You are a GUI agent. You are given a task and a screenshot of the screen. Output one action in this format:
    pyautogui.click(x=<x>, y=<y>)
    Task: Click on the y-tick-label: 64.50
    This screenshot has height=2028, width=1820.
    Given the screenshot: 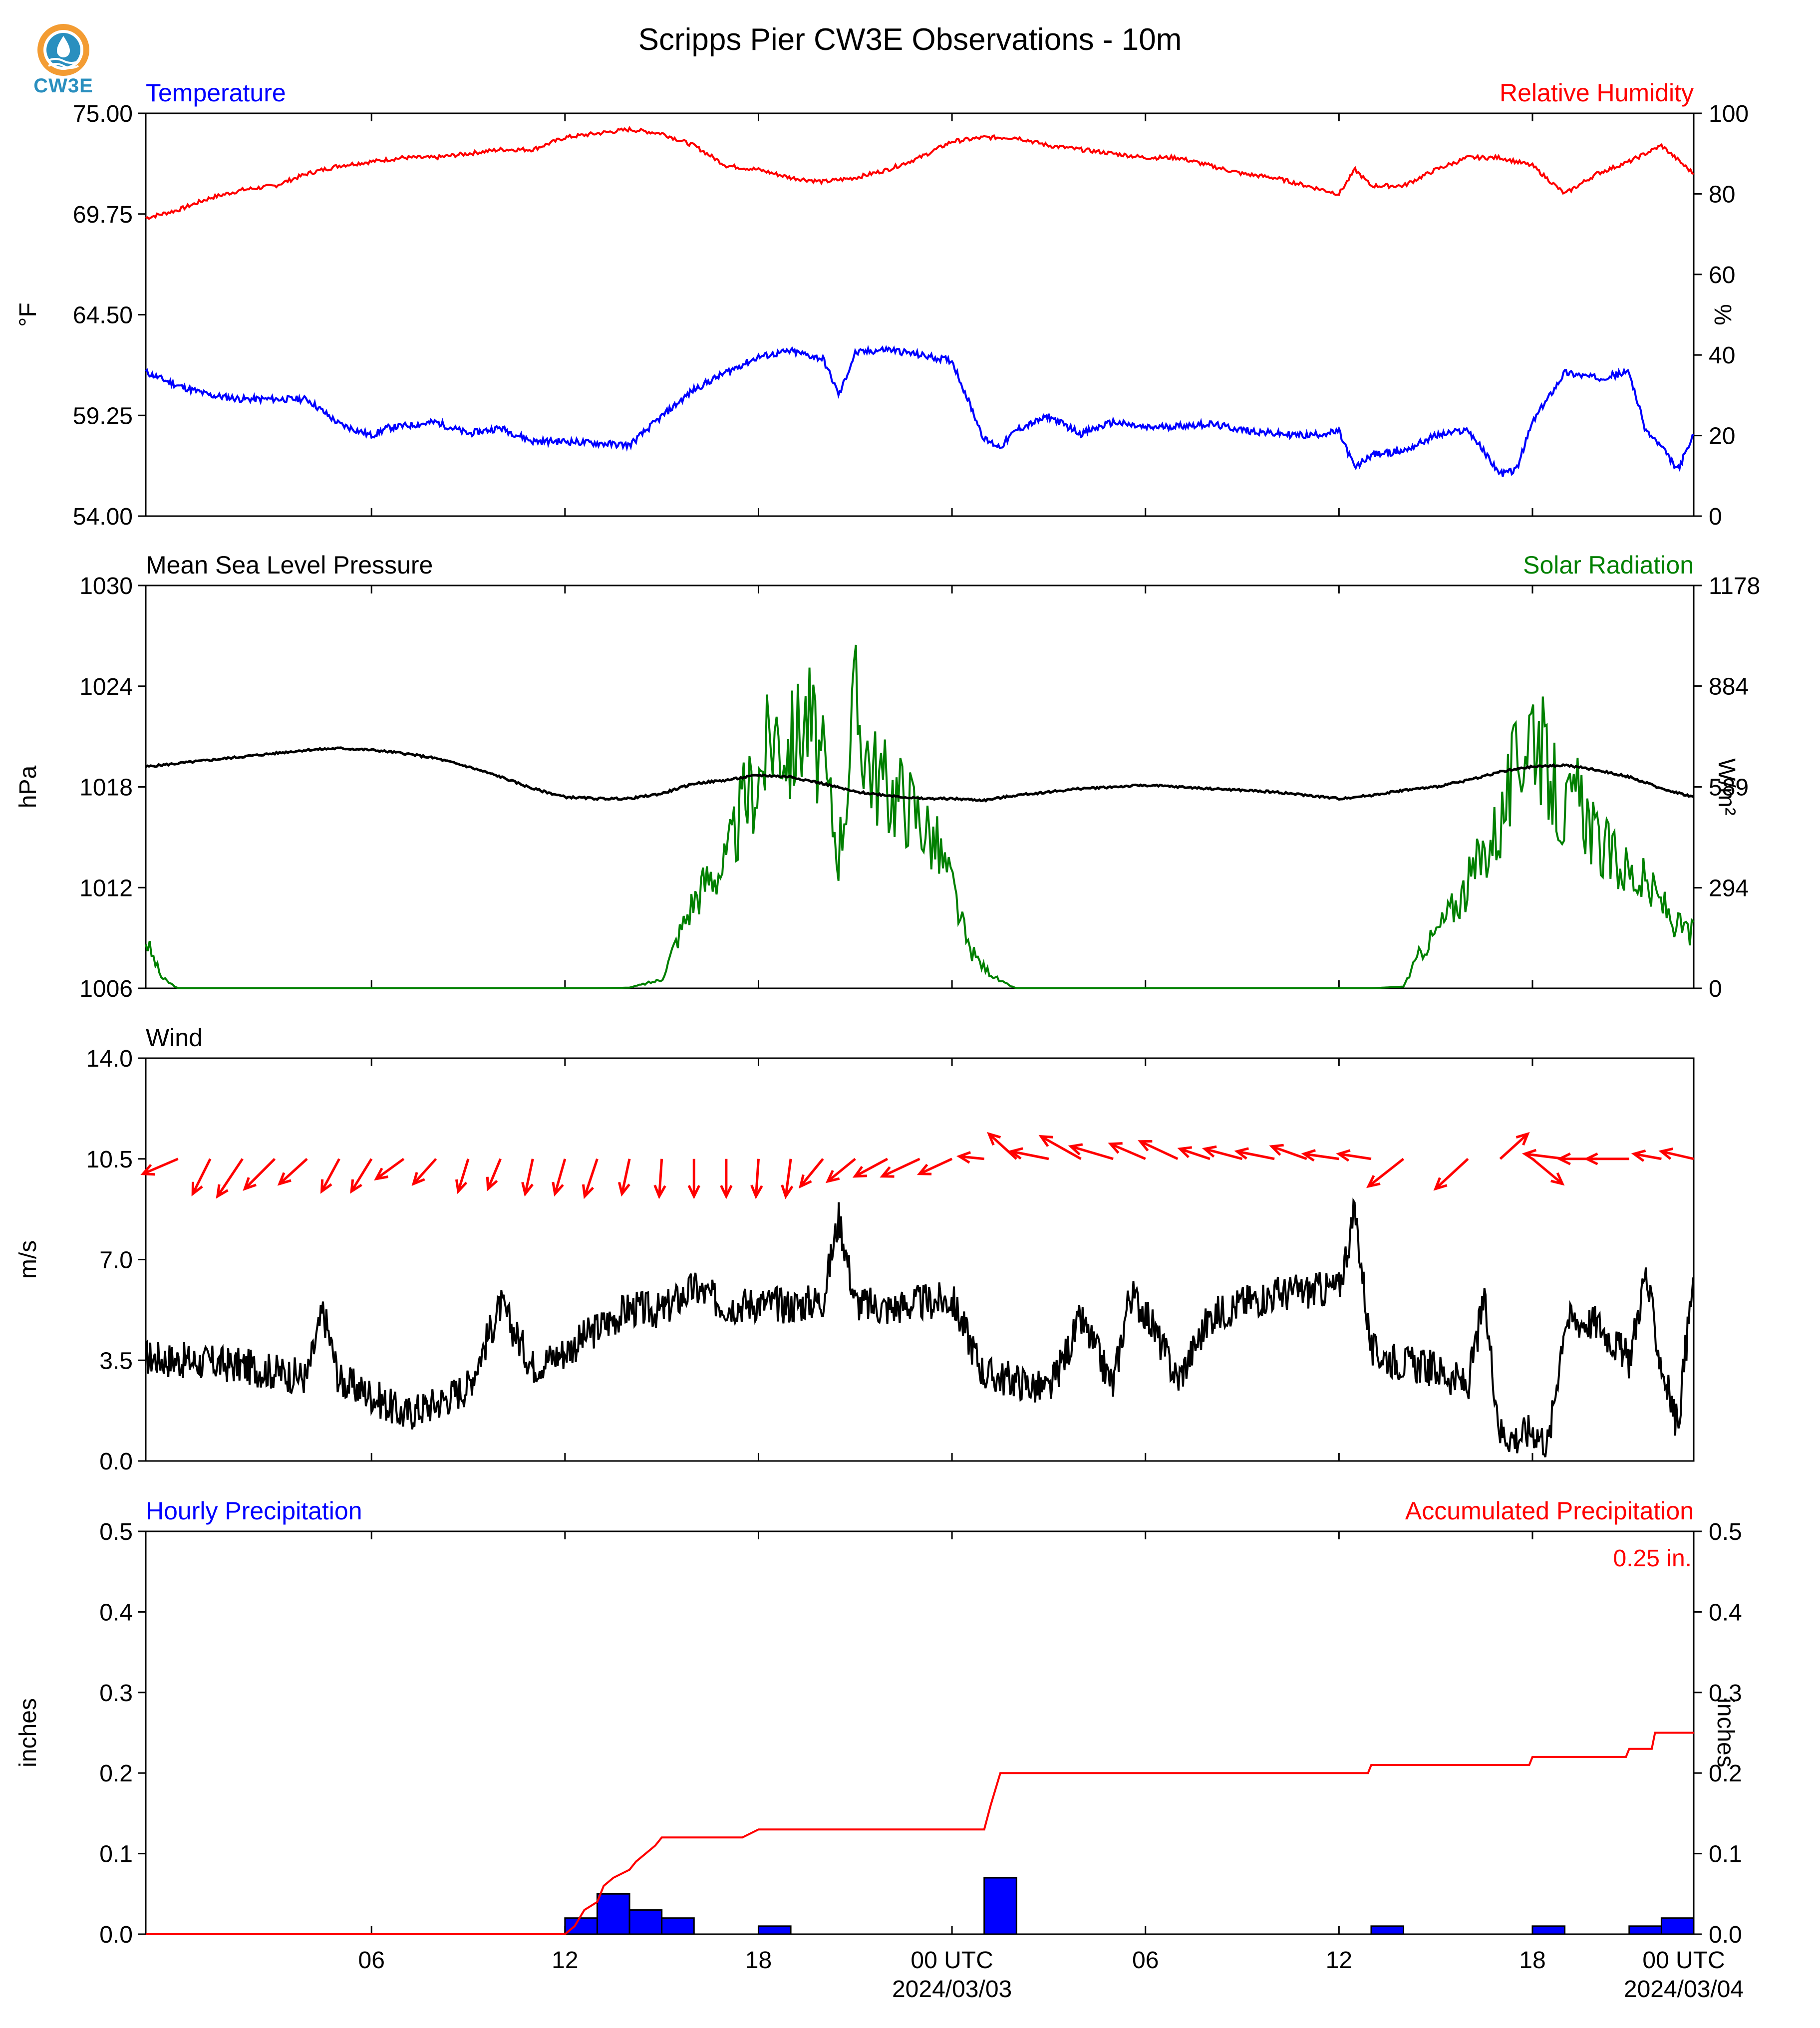 What is the action you would take?
    pyautogui.click(x=103, y=315)
    